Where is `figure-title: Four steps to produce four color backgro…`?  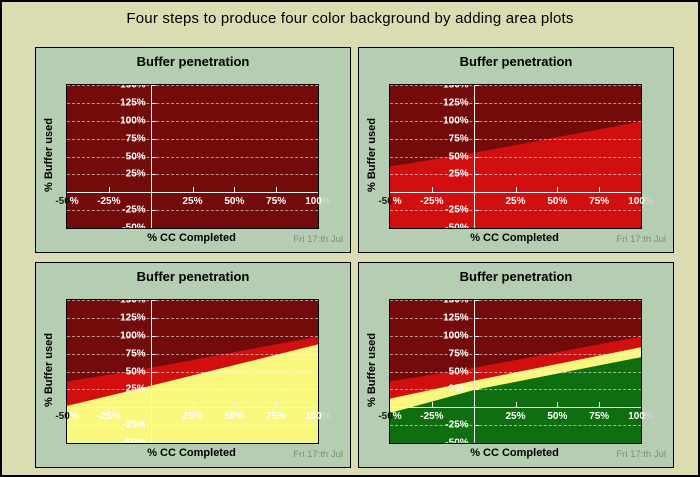 figure-title: Four steps to produce four color backgro… is located at coordinates (350, 18).